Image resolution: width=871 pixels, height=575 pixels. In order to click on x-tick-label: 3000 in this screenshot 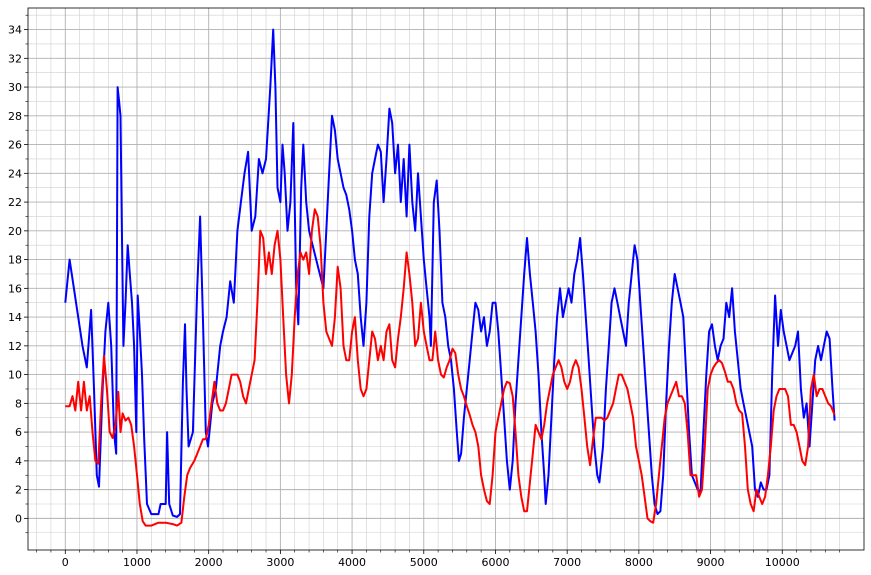, I will do `click(280, 562)`.